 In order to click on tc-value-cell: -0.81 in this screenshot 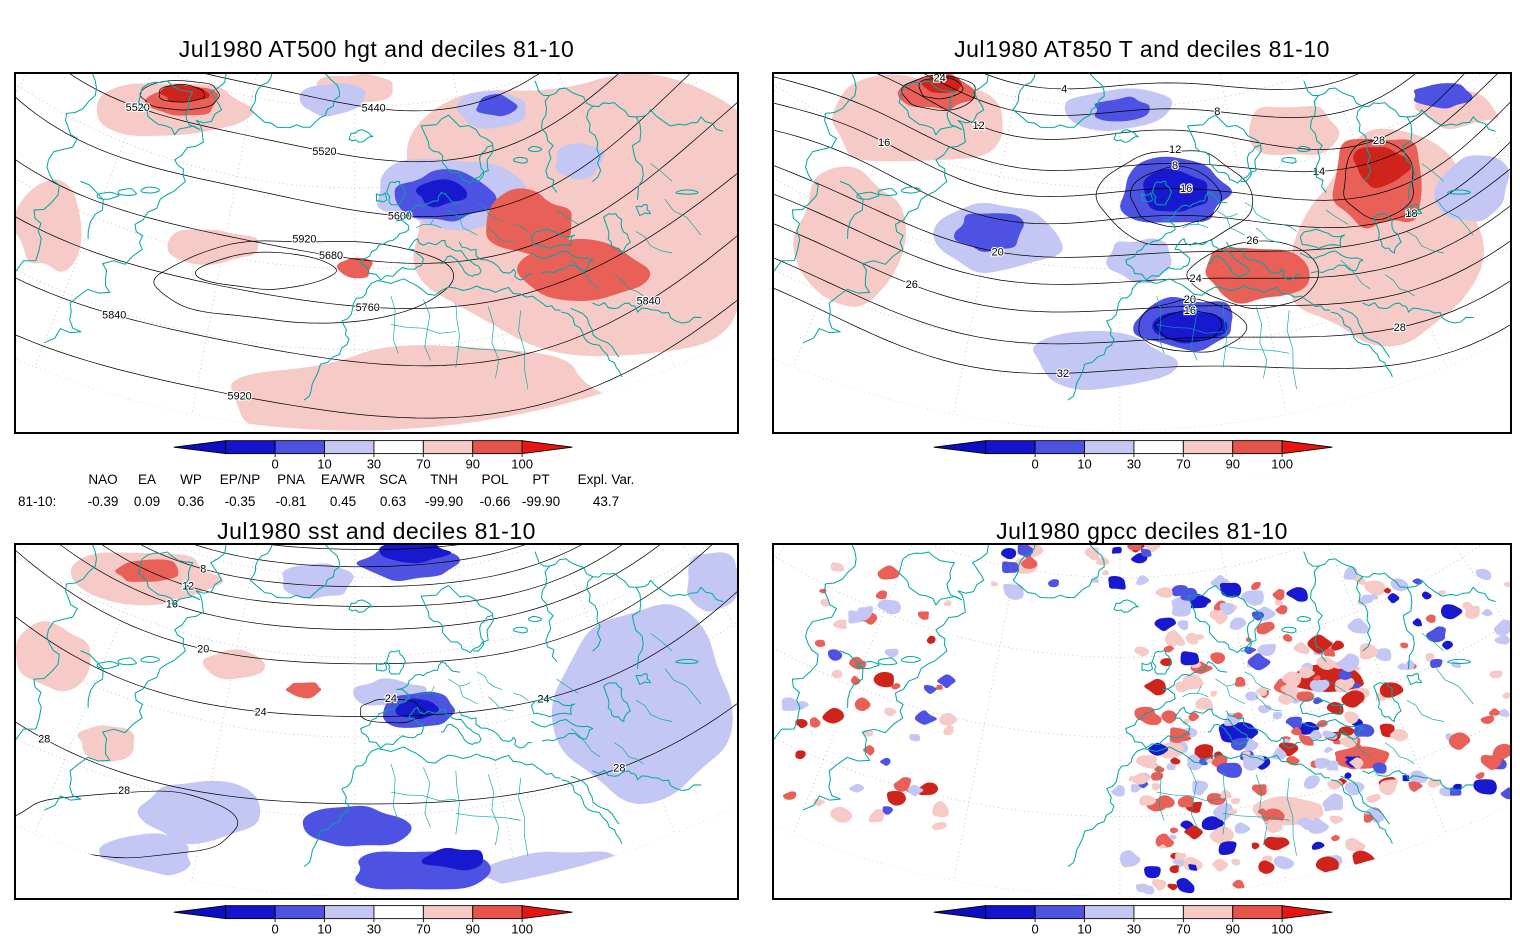, I will do `click(291, 501)`.